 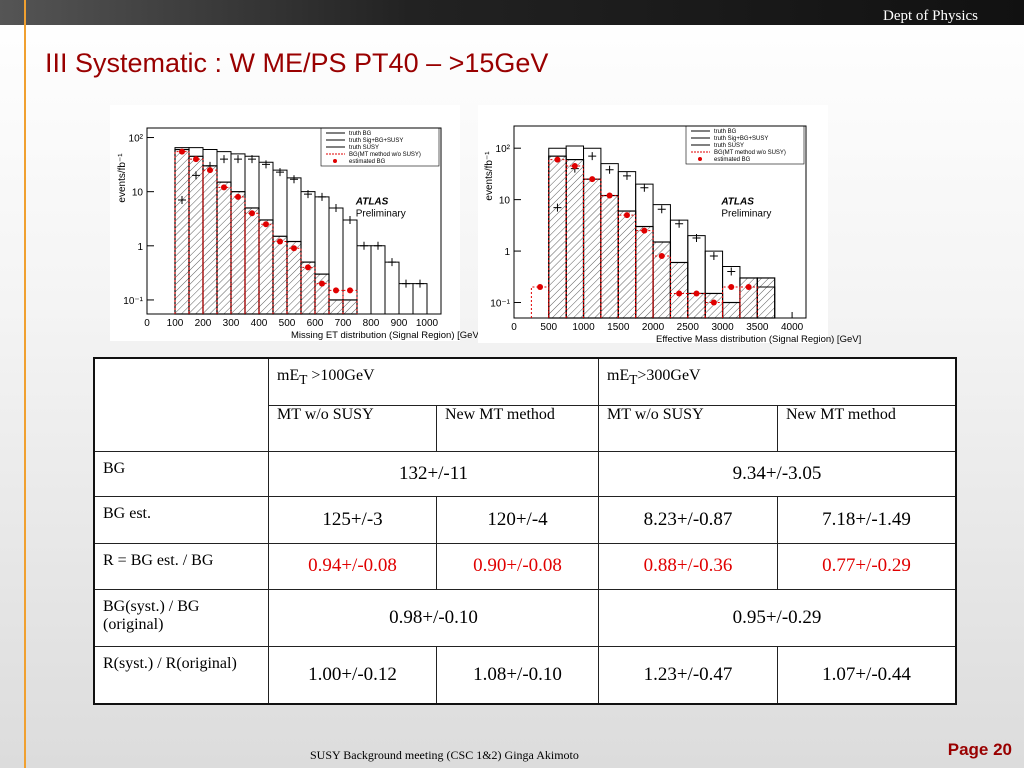 What do you see at coordinates (259, 323) in the screenshot?
I see `x-tick-label: 400` at bounding box center [259, 323].